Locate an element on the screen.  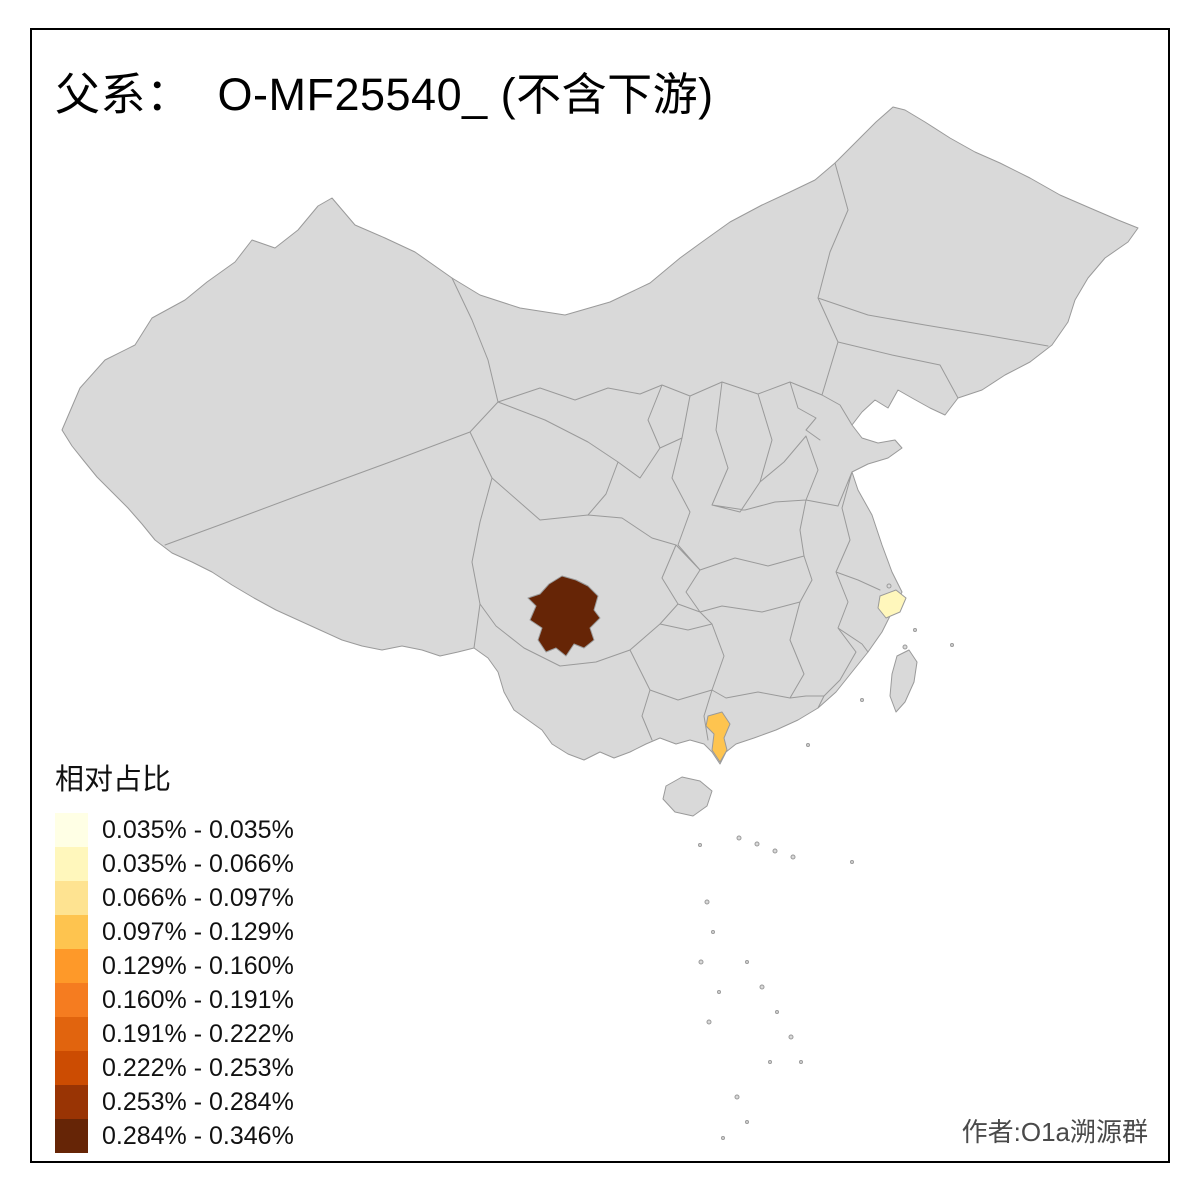
legend-label: 0.035% - 0.035% is located at coordinates (198, 829).